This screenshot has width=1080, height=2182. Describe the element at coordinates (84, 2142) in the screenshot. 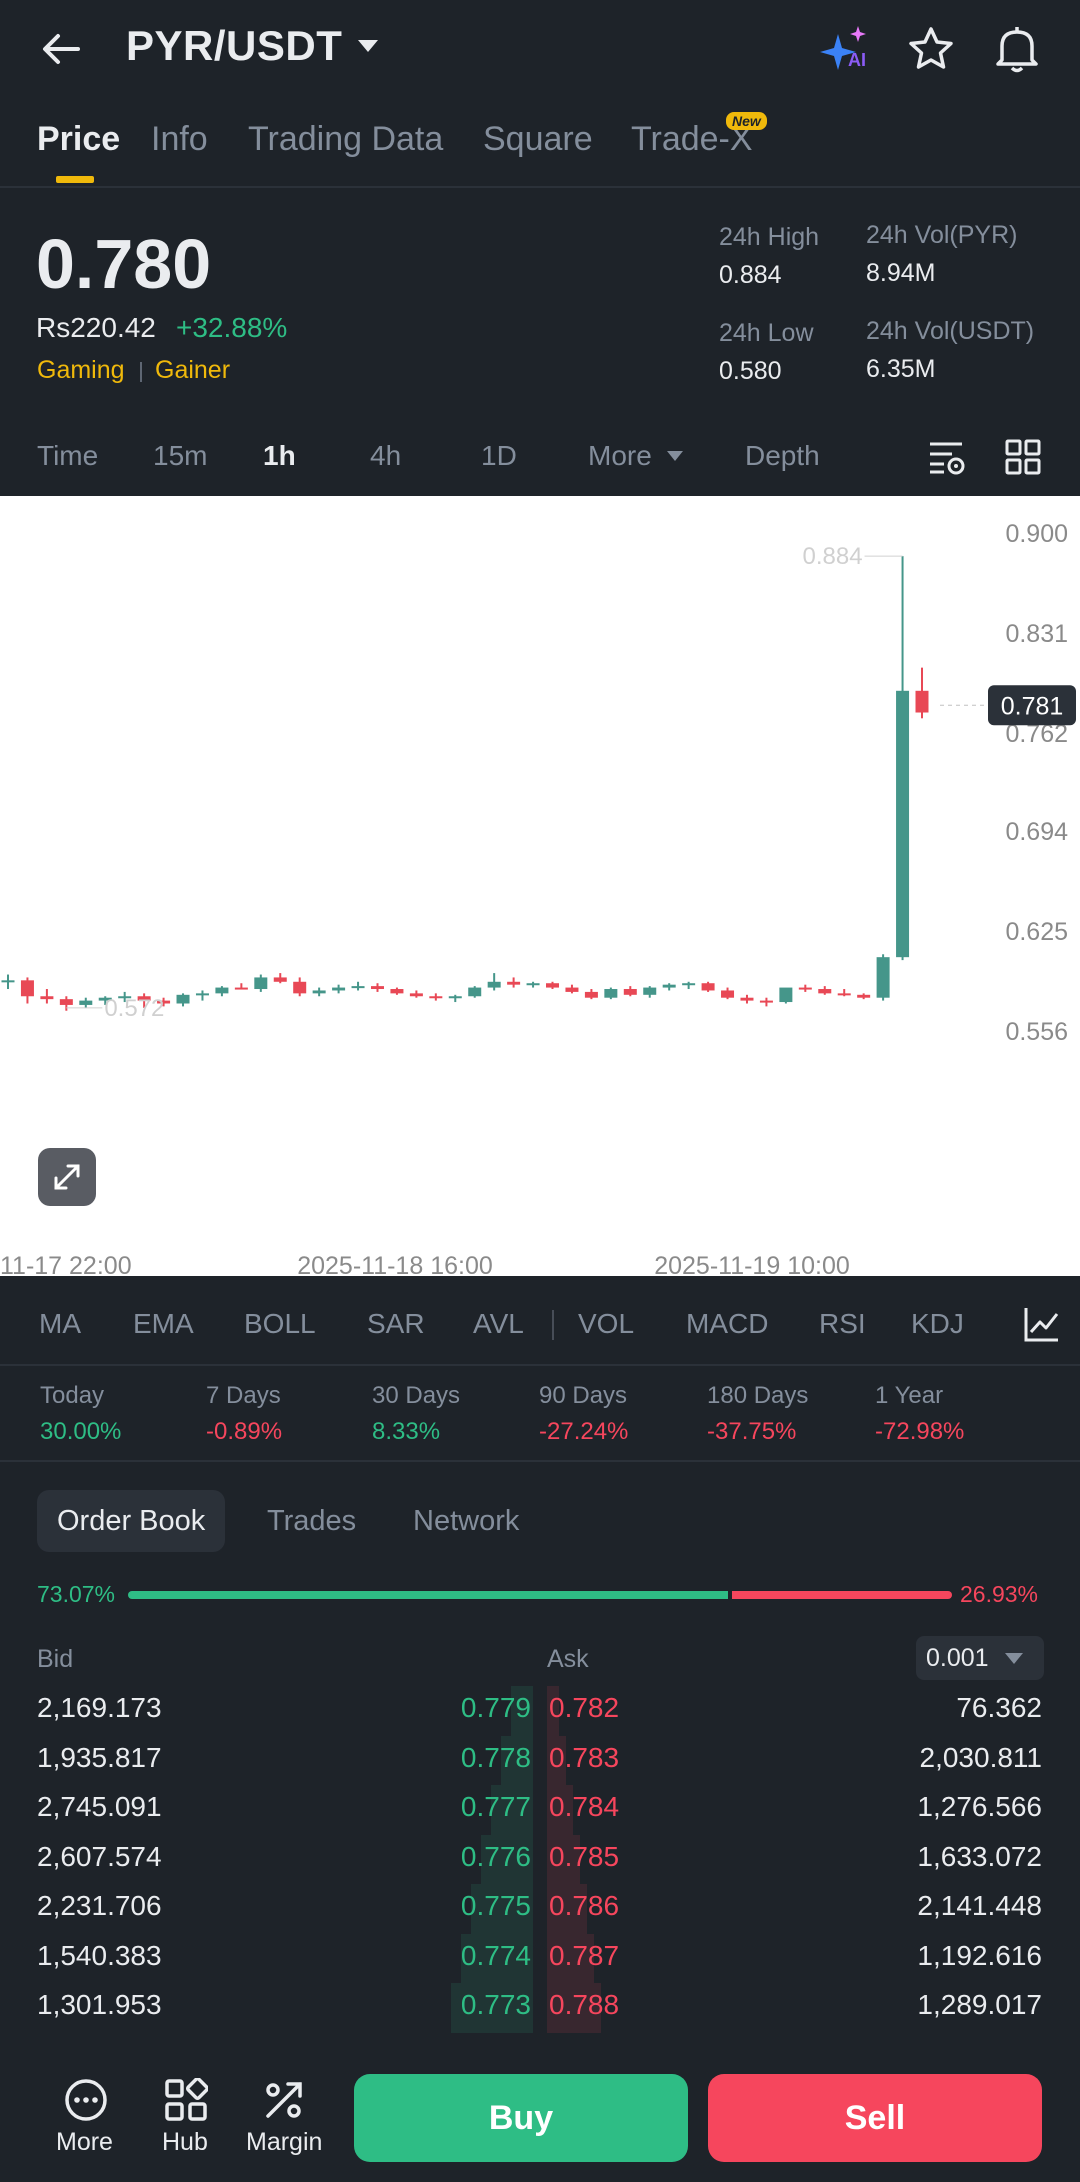

I see `nav-more-label: More` at that location.